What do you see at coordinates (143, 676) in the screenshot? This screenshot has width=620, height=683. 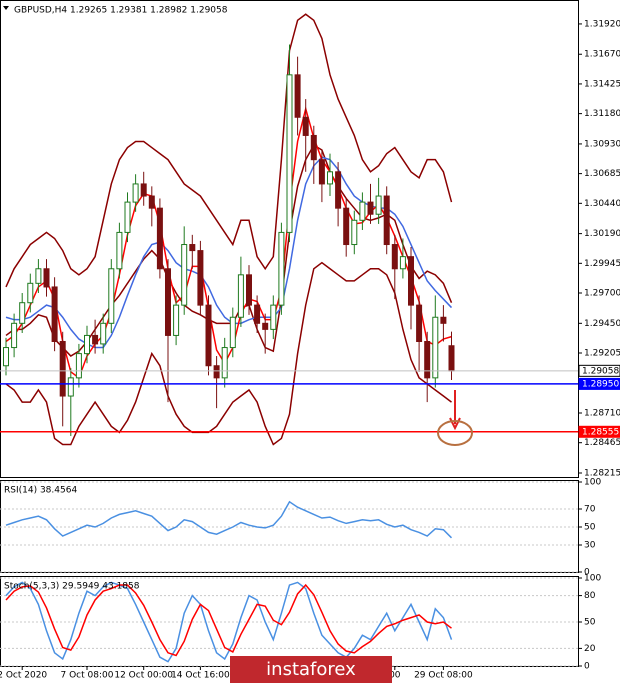 I see `x-tick-label: 12 Oct 00:00` at bounding box center [143, 676].